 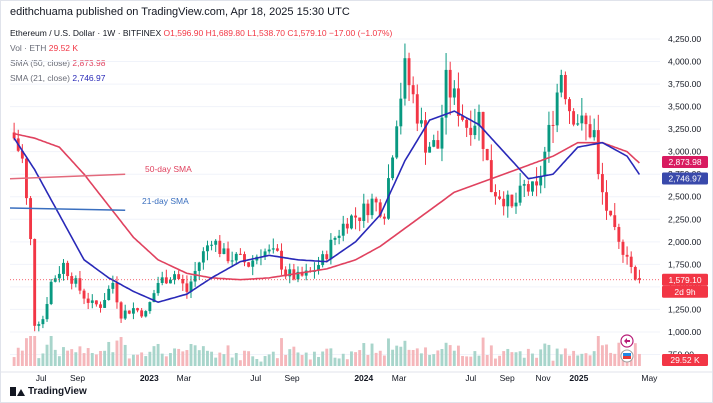 What do you see at coordinates (685, 178) in the screenshot?
I see `sma21-badge: 2,746.97` at bounding box center [685, 178].